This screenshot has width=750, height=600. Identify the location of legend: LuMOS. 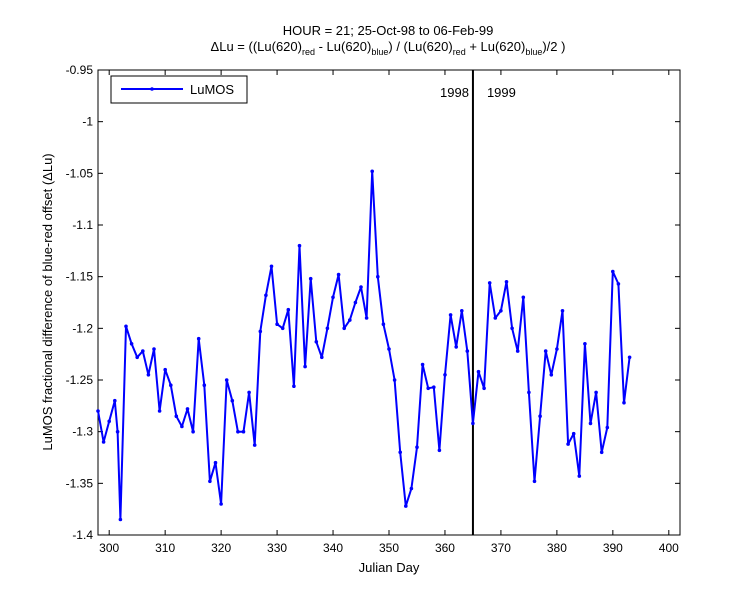
(179, 89).